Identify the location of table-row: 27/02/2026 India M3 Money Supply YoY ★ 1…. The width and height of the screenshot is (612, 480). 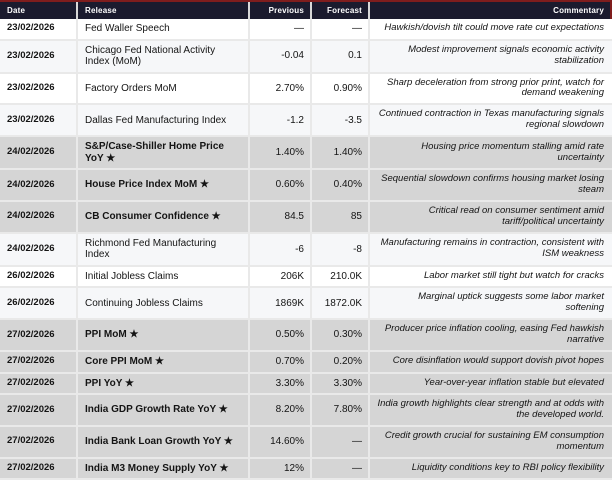
(306, 469).